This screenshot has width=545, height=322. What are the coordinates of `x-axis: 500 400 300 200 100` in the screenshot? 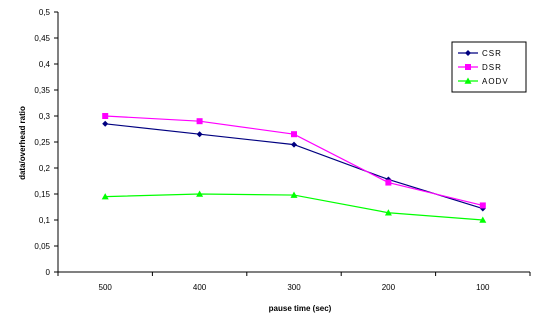 It's located at (294, 282).